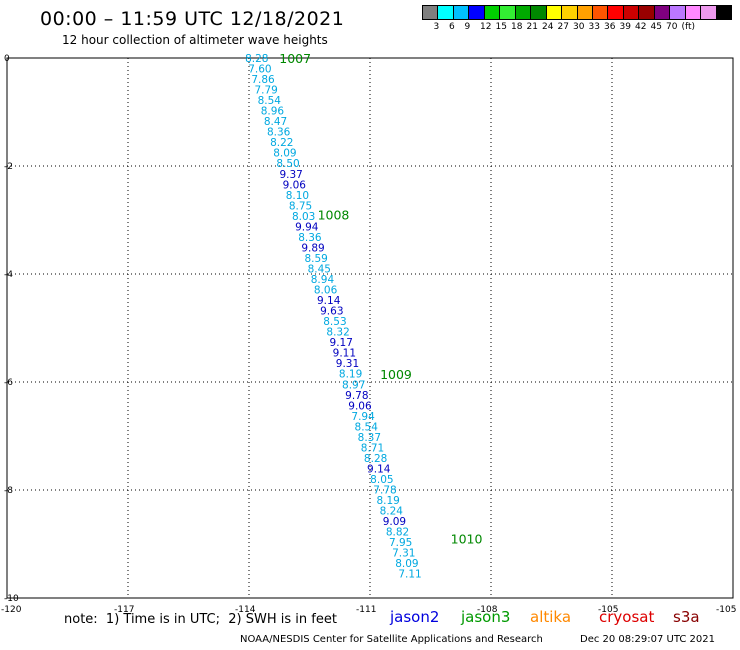 The image size is (740, 650). What do you see at coordinates (297, 196) in the screenshot?
I see `wave-height-value: 8.10` at bounding box center [297, 196].